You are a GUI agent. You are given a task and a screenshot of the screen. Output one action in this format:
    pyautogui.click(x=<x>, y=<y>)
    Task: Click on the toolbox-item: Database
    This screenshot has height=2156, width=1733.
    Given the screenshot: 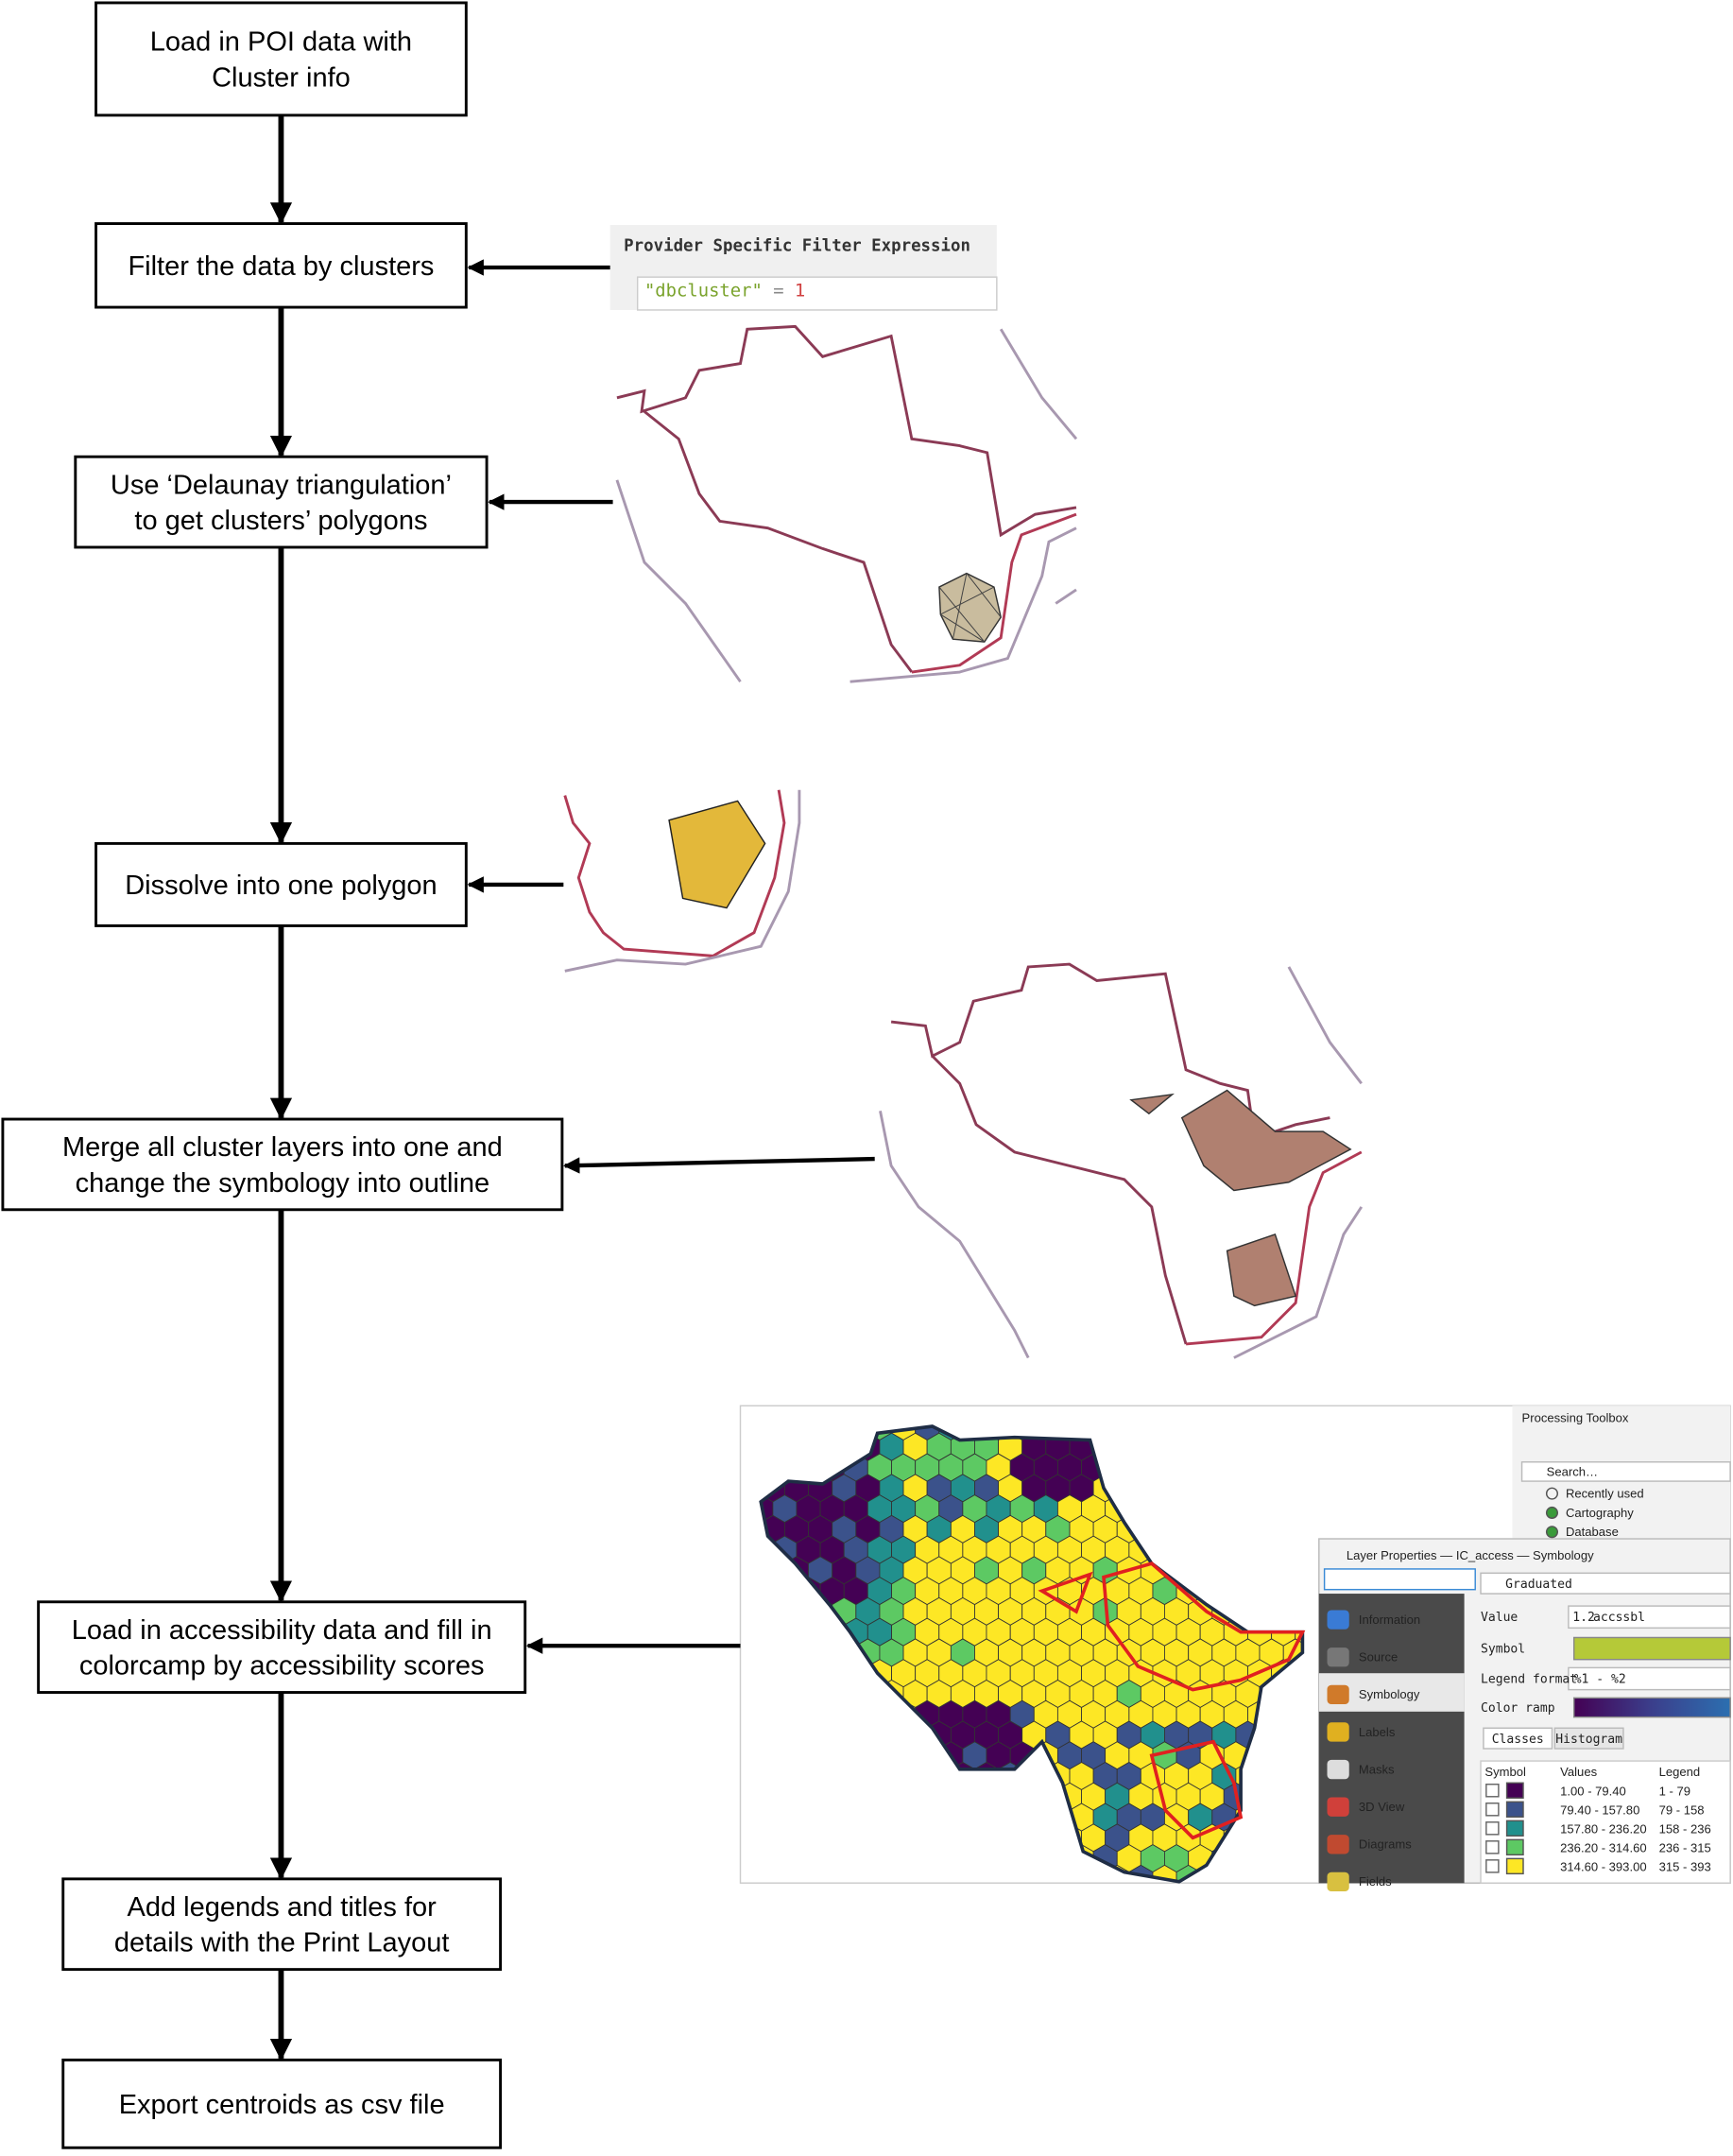 What is the action you would take?
    pyautogui.click(x=1592, y=1532)
    